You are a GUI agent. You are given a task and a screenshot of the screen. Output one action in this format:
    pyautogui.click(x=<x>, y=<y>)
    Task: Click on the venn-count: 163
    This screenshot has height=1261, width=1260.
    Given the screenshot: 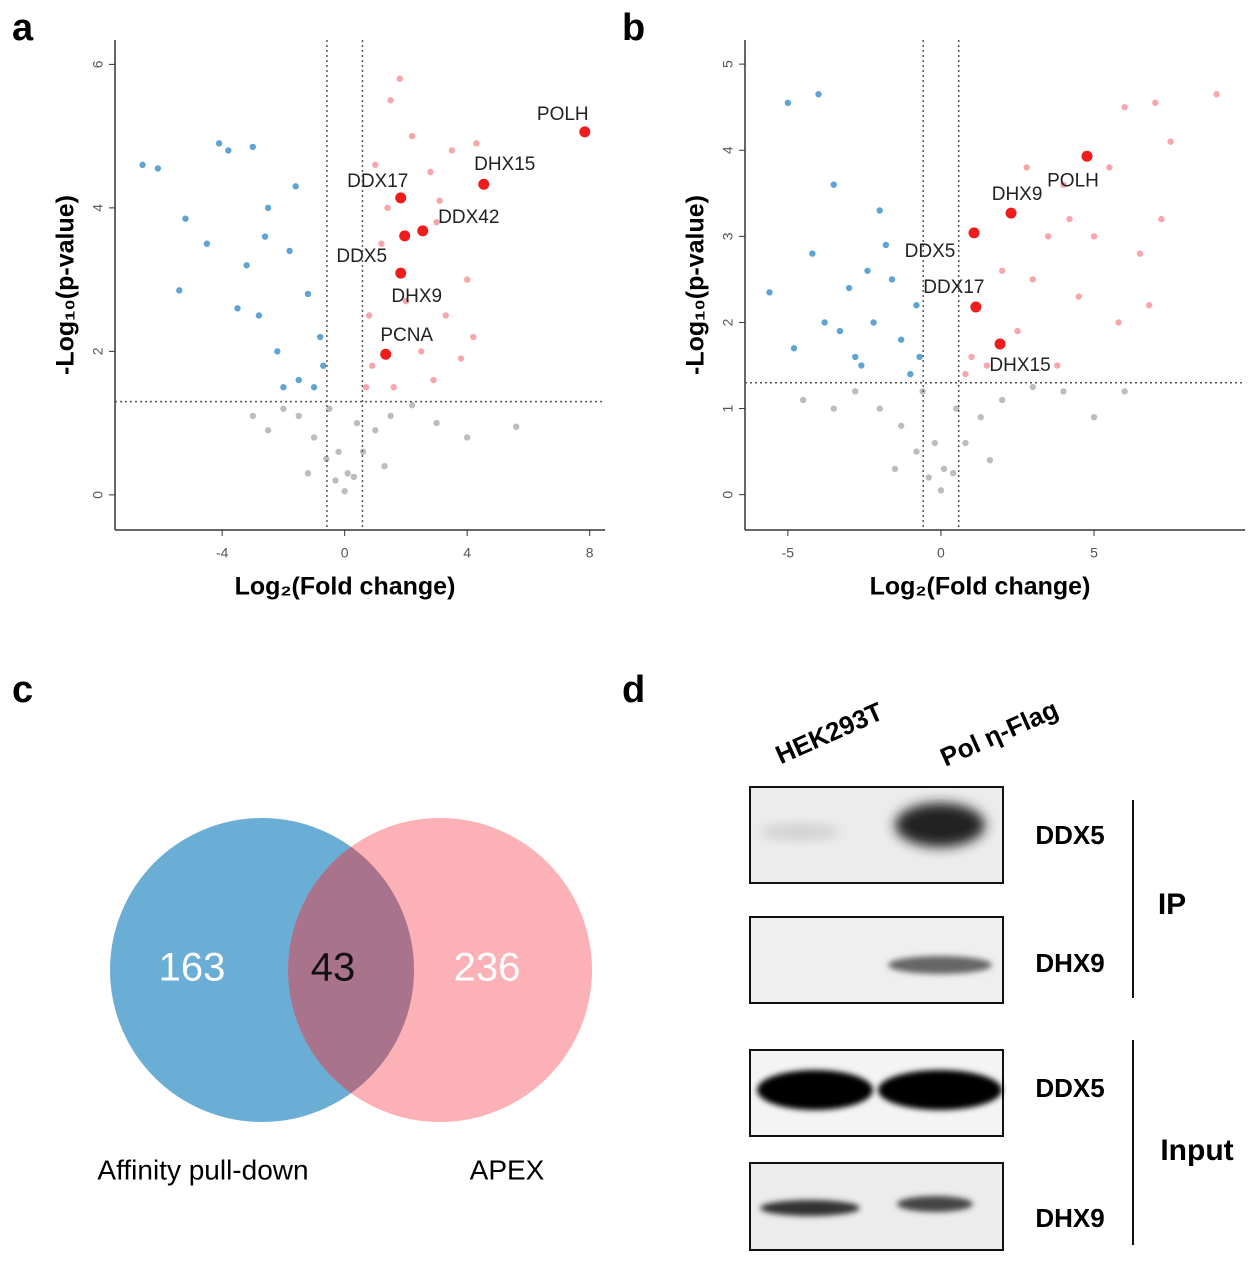 What is the action you would take?
    pyautogui.click(x=192, y=968)
    